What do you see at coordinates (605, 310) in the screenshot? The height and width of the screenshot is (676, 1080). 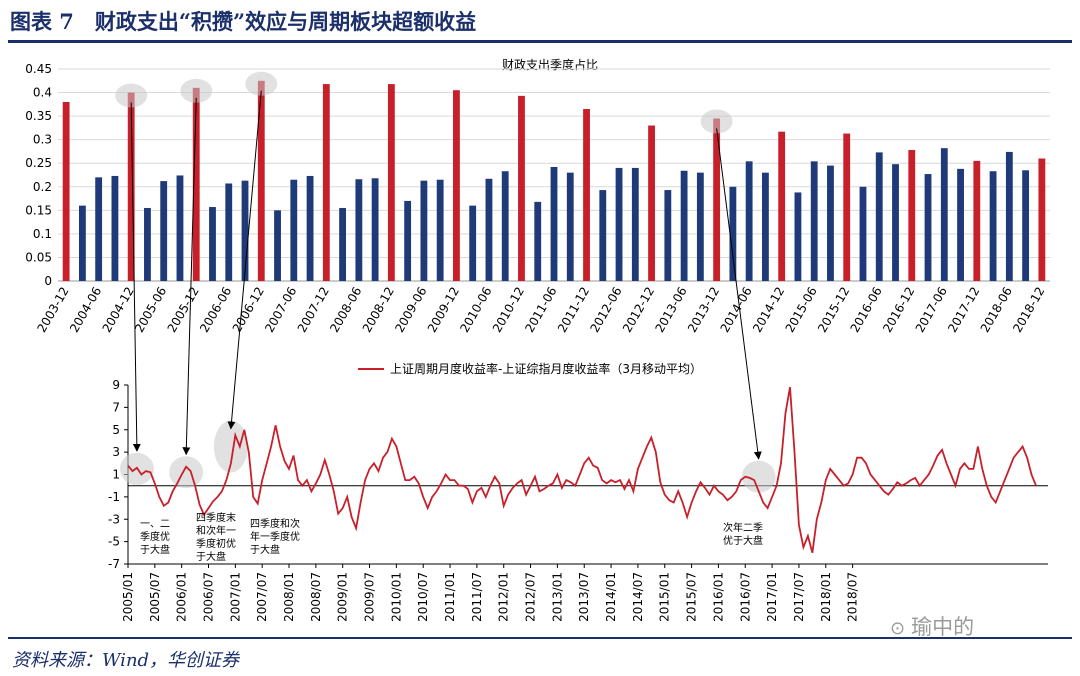 I see `x-tick-label: 2012-06` at bounding box center [605, 310].